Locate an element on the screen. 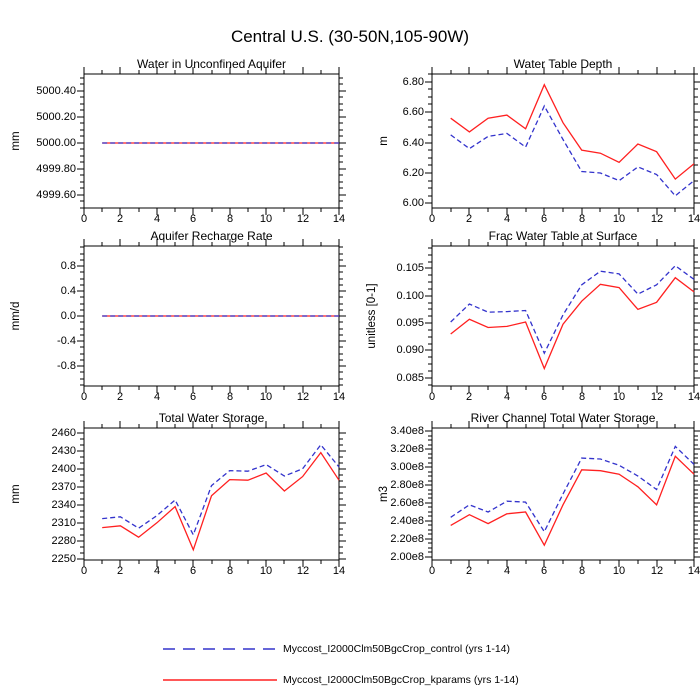 Image resolution: width=700 pixels, height=700 pixels. y-tick-label: 2.00e8 is located at coordinates (407, 557).